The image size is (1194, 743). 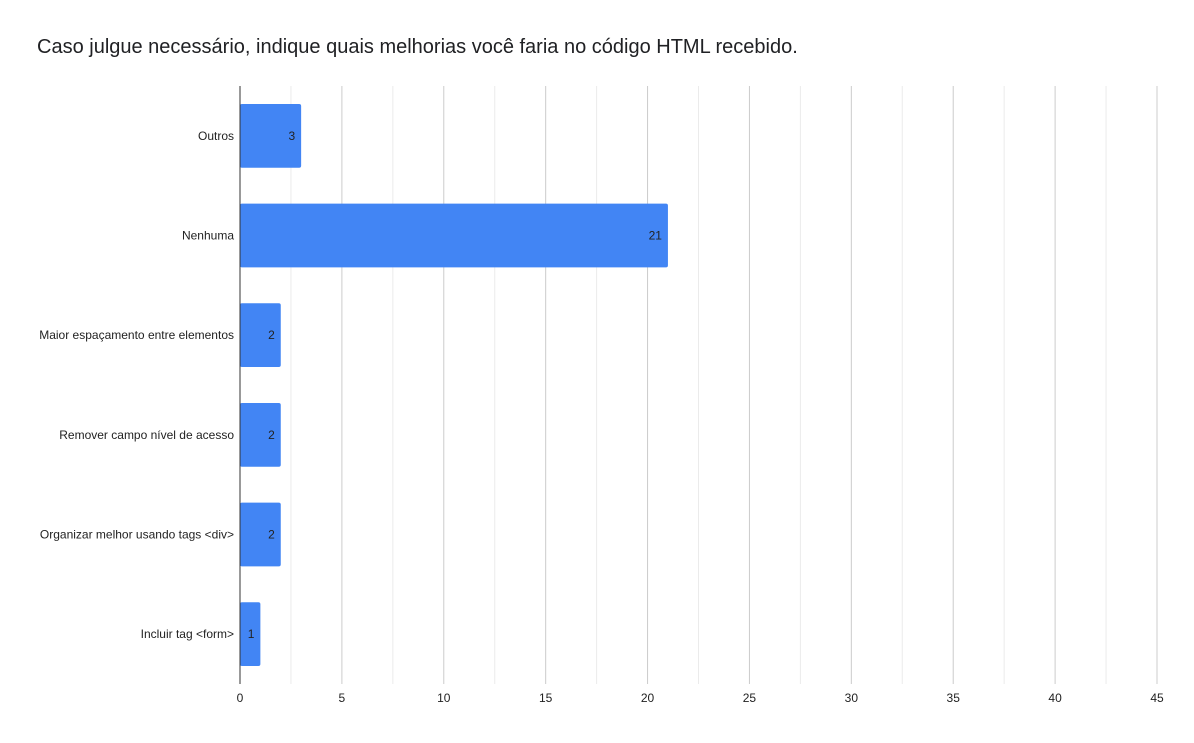 What do you see at coordinates (1055, 698) in the screenshot?
I see `x-tick-label: 40` at bounding box center [1055, 698].